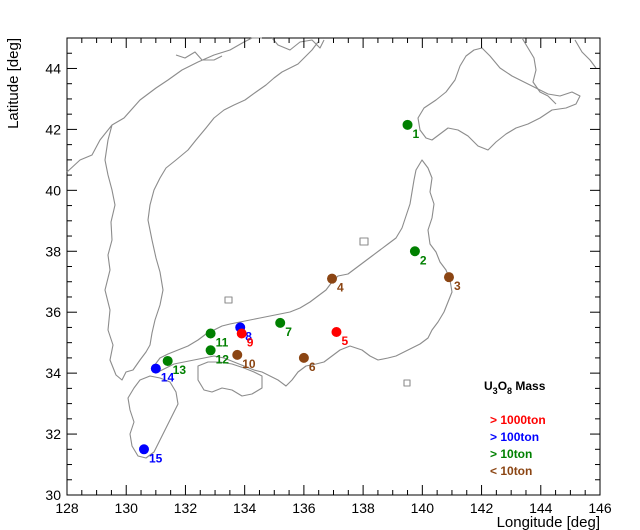 This screenshot has height=530, width=640. I want to click on x-tick-label: 138, so click(363, 508).